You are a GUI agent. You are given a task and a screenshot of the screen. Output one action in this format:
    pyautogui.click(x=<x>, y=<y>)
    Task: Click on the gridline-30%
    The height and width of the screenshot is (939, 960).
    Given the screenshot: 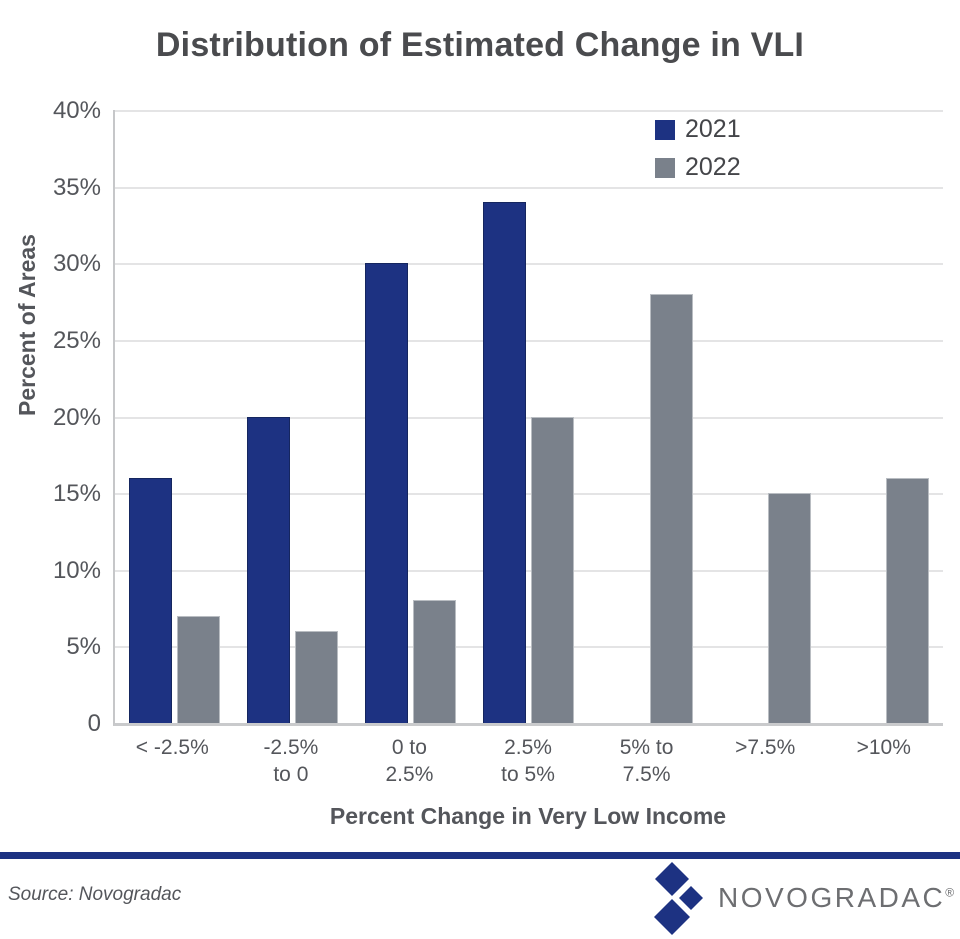 What is the action you would take?
    pyautogui.click(x=529, y=264)
    